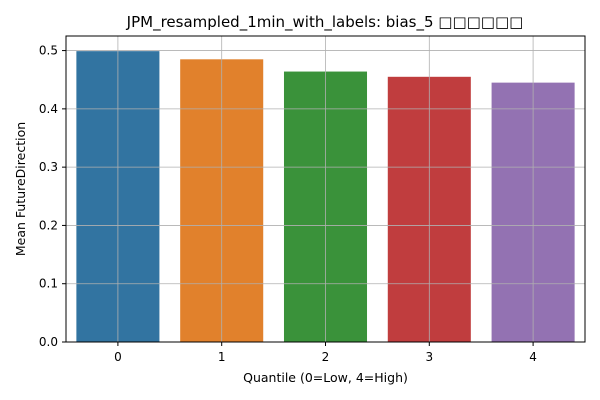 The height and width of the screenshot is (400, 600). Describe the element at coordinates (118, 357) in the screenshot. I see `x-tick-label-0: 0` at that location.